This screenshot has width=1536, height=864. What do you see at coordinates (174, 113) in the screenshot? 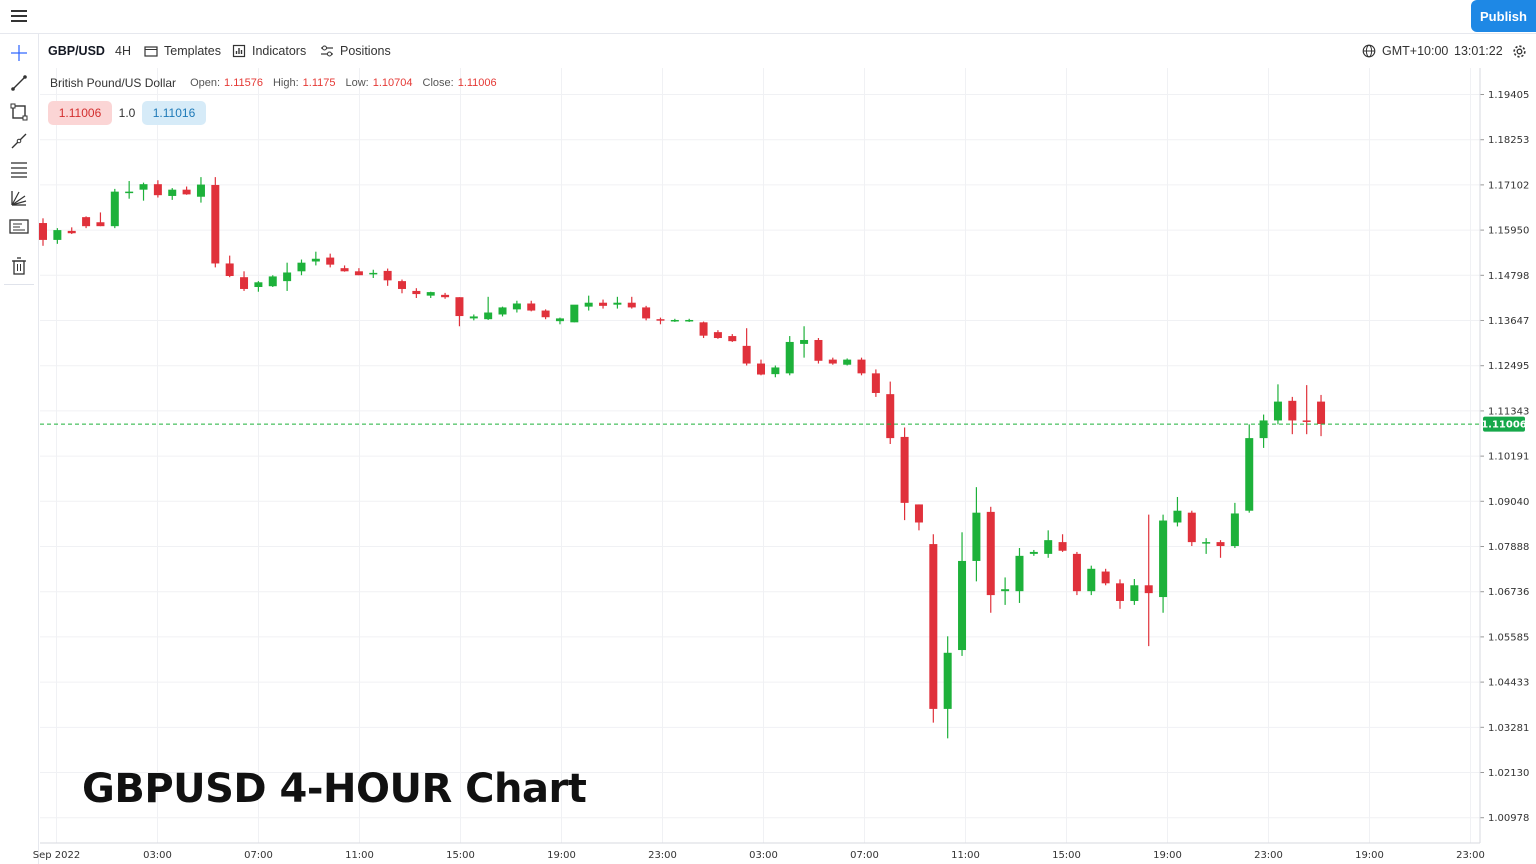
I see `buy-price-button: 1.11016` at bounding box center [174, 113].